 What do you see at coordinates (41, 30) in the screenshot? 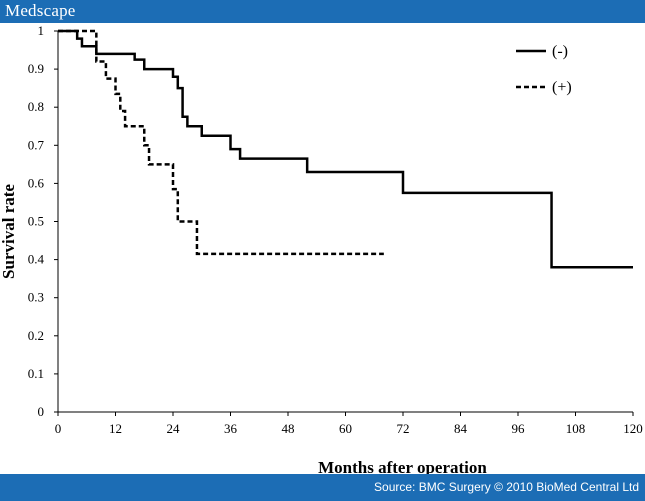
I see `y-tick-label: 1` at bounding box center [41, 30].